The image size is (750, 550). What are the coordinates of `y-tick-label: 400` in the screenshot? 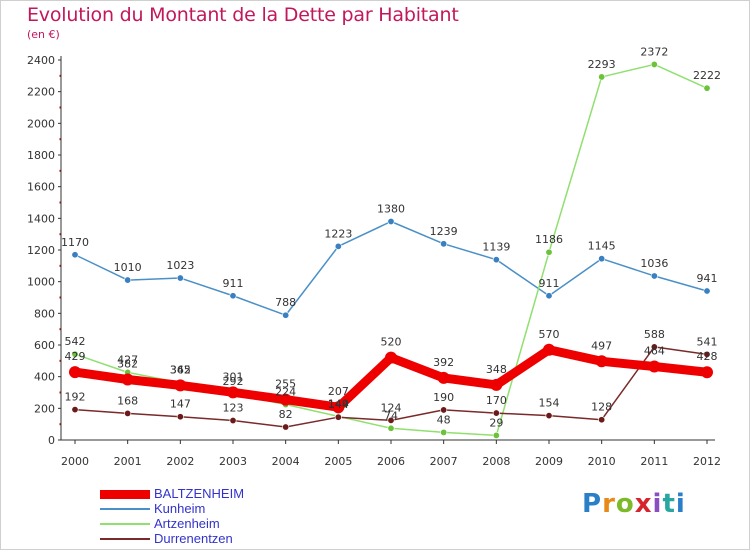 It's located at (44, 377).